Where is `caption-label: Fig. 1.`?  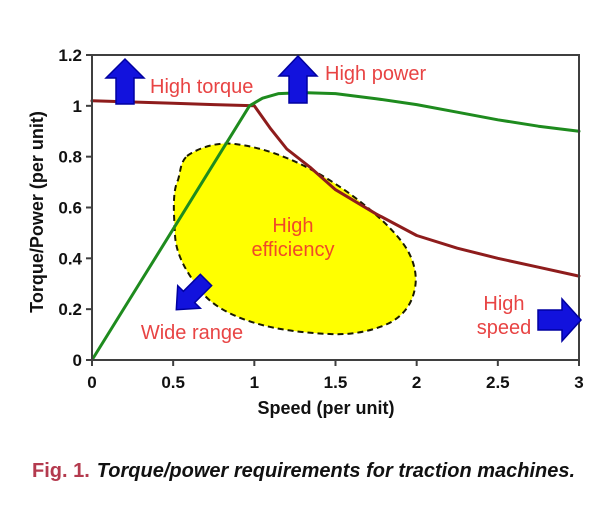
caption-label: Fig. 1. is located at coordinates (61, 471).